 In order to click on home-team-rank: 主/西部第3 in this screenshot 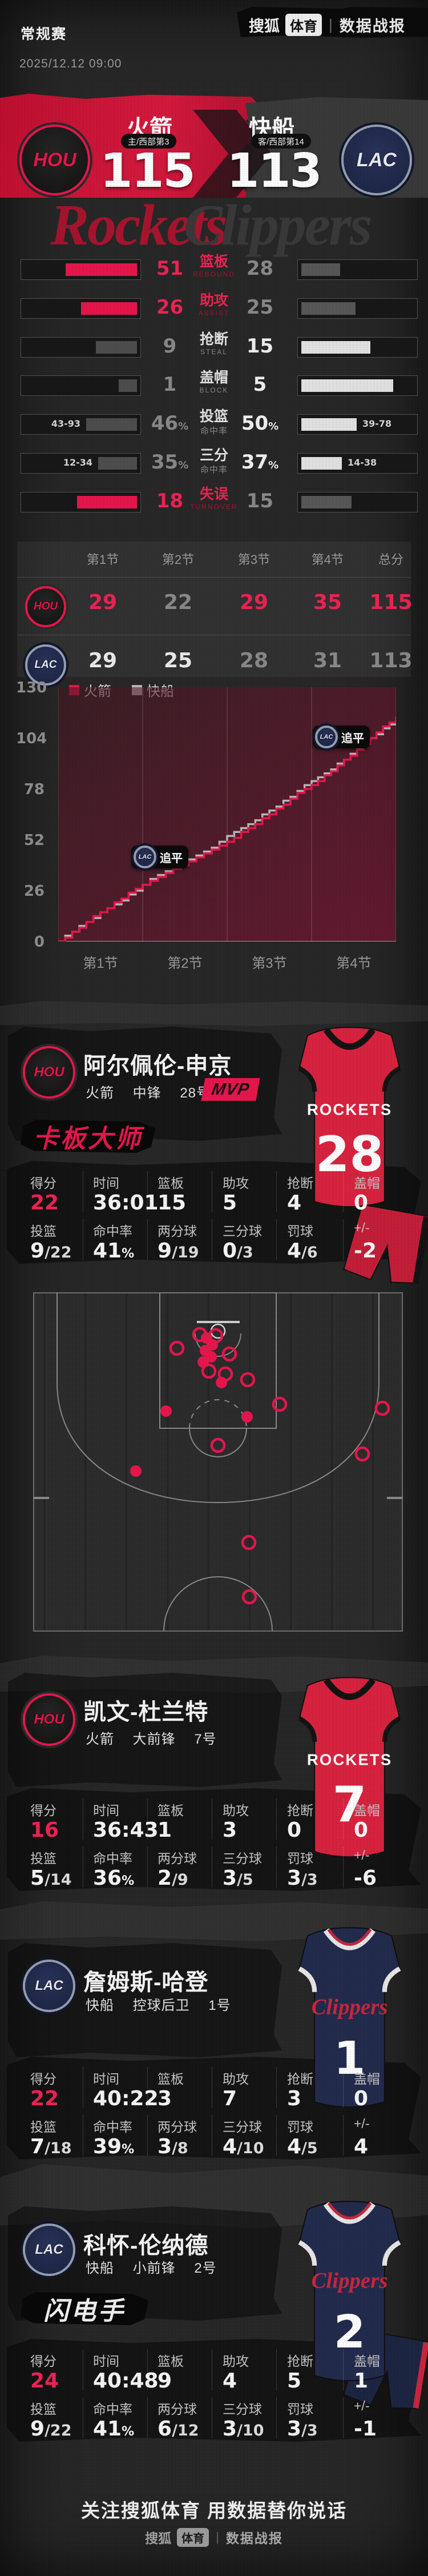, I will do `click(148, 141)`.